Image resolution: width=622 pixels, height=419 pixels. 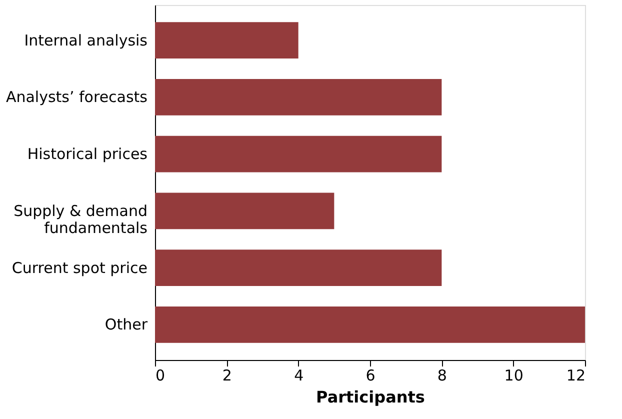 I want to click on x-tick-label: 10, so click(x=514, y=375).